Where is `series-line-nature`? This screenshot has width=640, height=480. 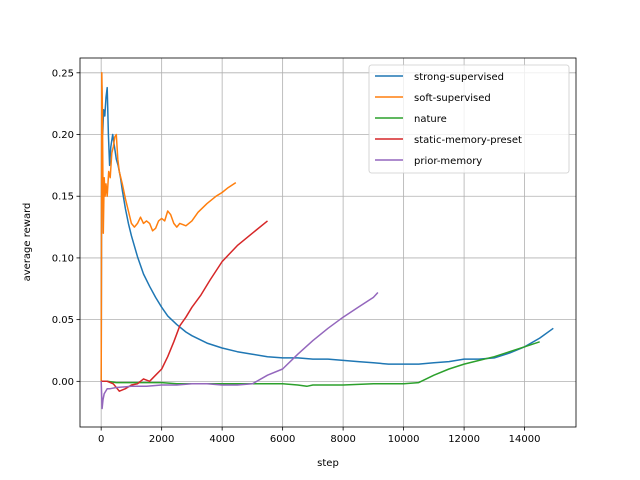
series-line-nature is located at coordinates (320, 364).